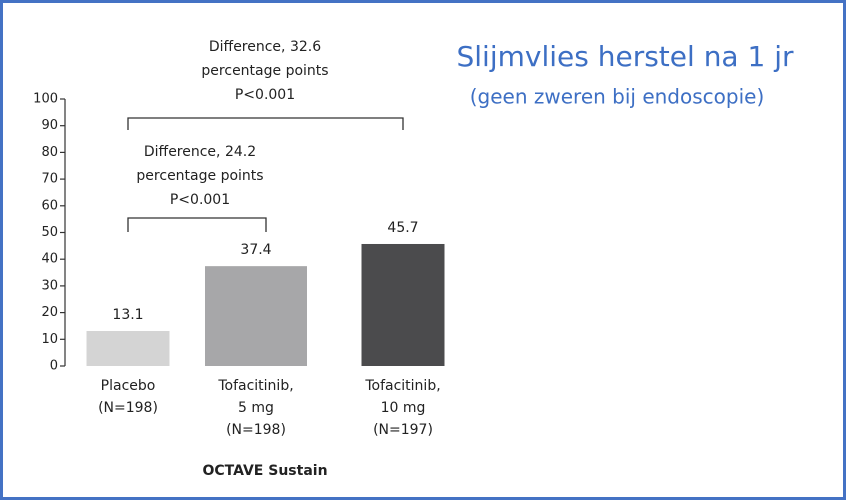  Describe the element at coordinates (49, 339) in the screenshot. I see `y-tick-label: 10` at that location.